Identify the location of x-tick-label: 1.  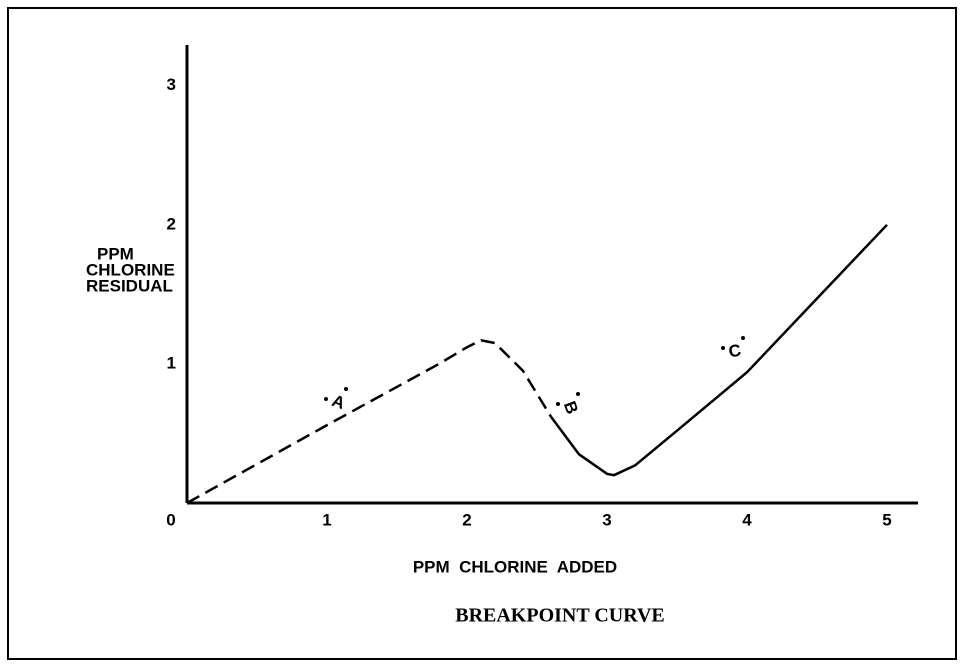
(326, 519).